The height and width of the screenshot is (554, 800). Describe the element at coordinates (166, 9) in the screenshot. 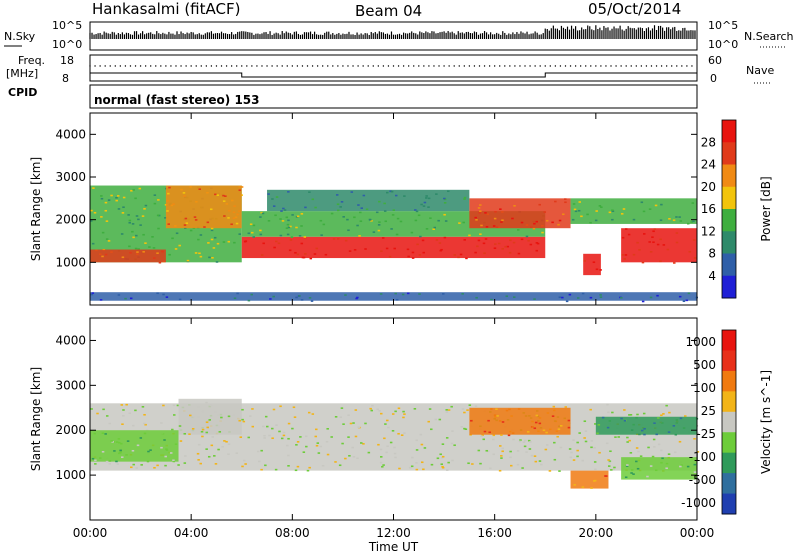

I see `plot-title: Hankasalmi (fitACF)` at that location.